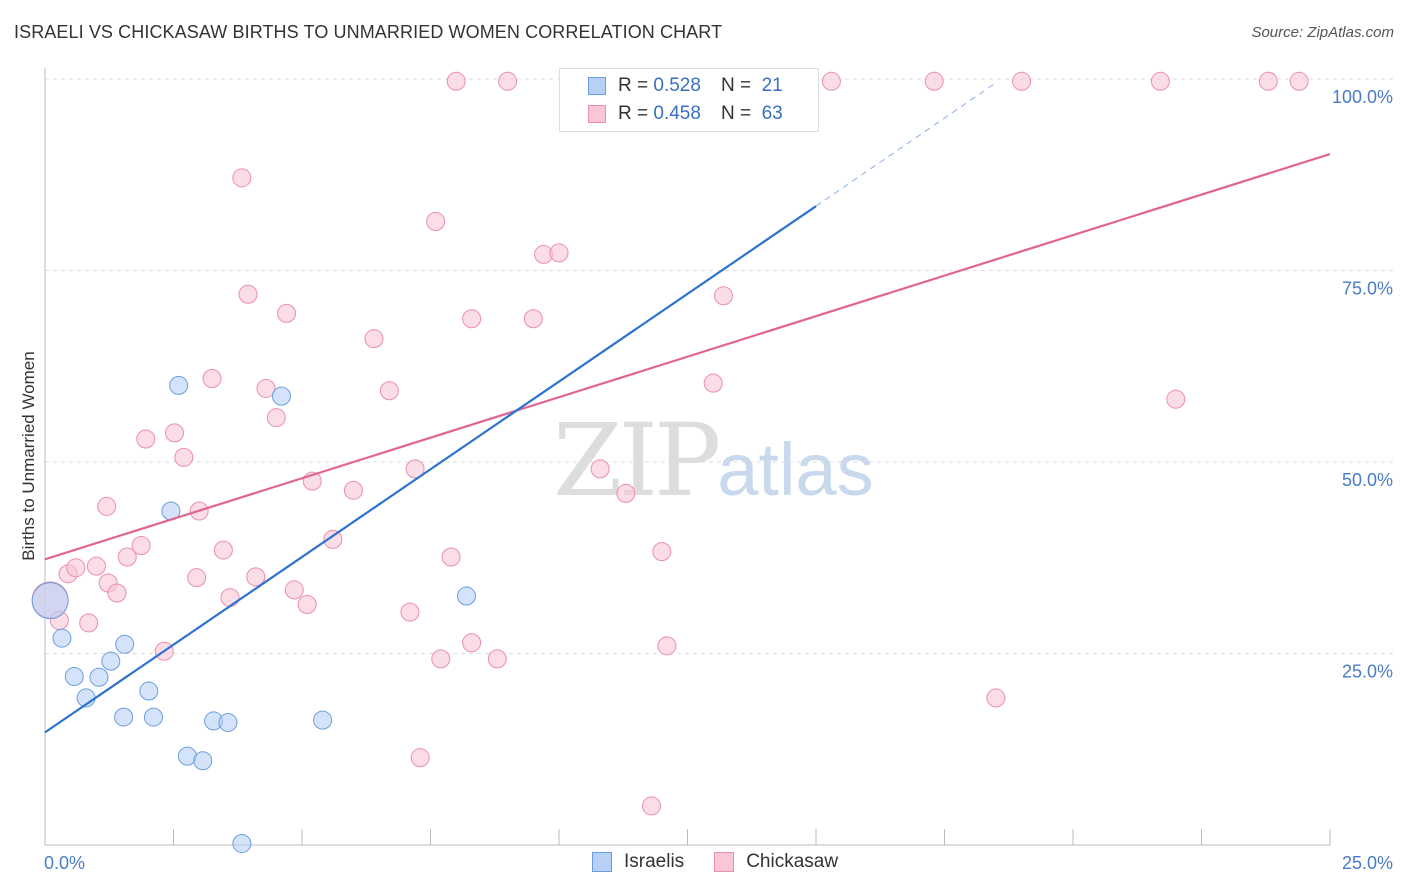 This screenshot has width=1406, height=892. I want to click on legend-row-chickasaw: R = 0.458 N = 63, so click(671, 114).